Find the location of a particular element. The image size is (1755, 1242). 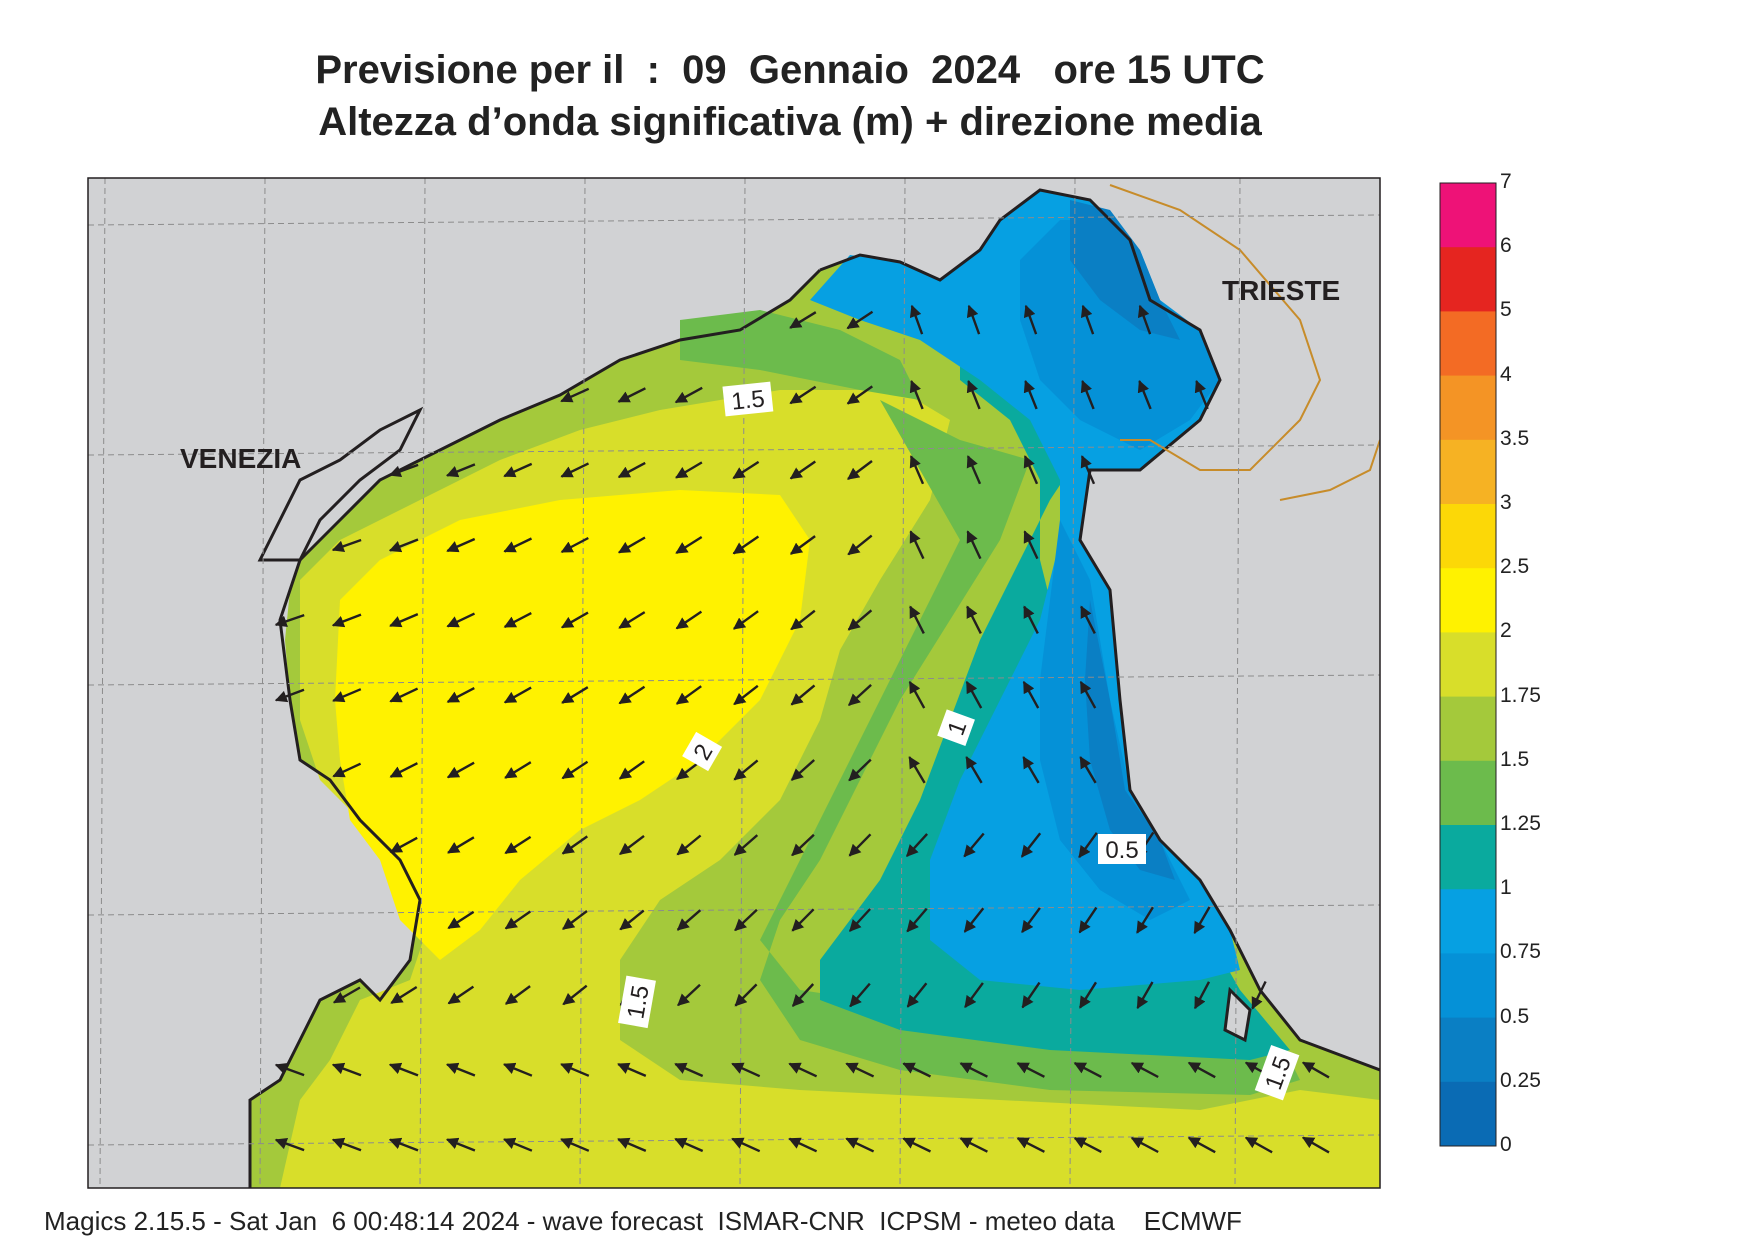

colorbar-tick-label: 7 is located at coordinates (1506, 181).